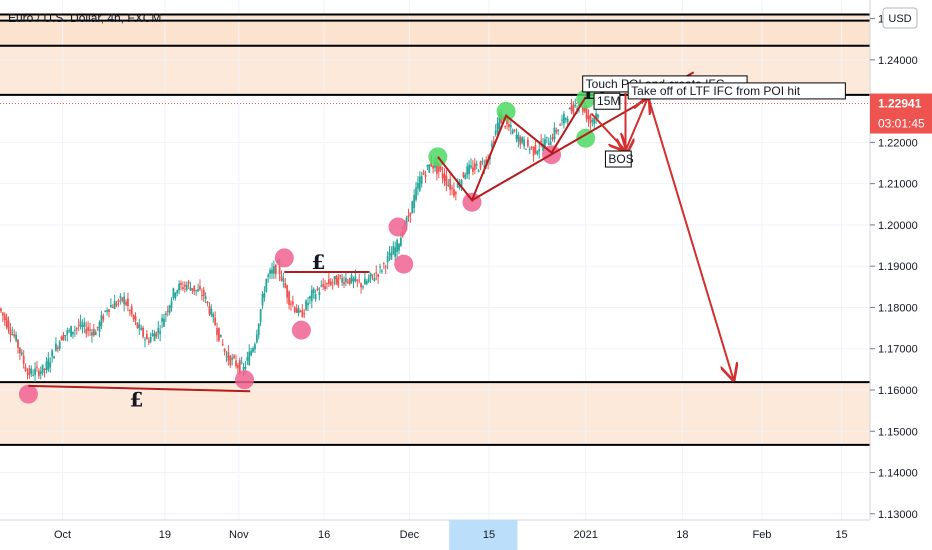 The image size is (932, 550). What do you see at coordinates (606, 101) in the screenshot?
I see `annotation-5: 15M` at bounding box center [606, 101].